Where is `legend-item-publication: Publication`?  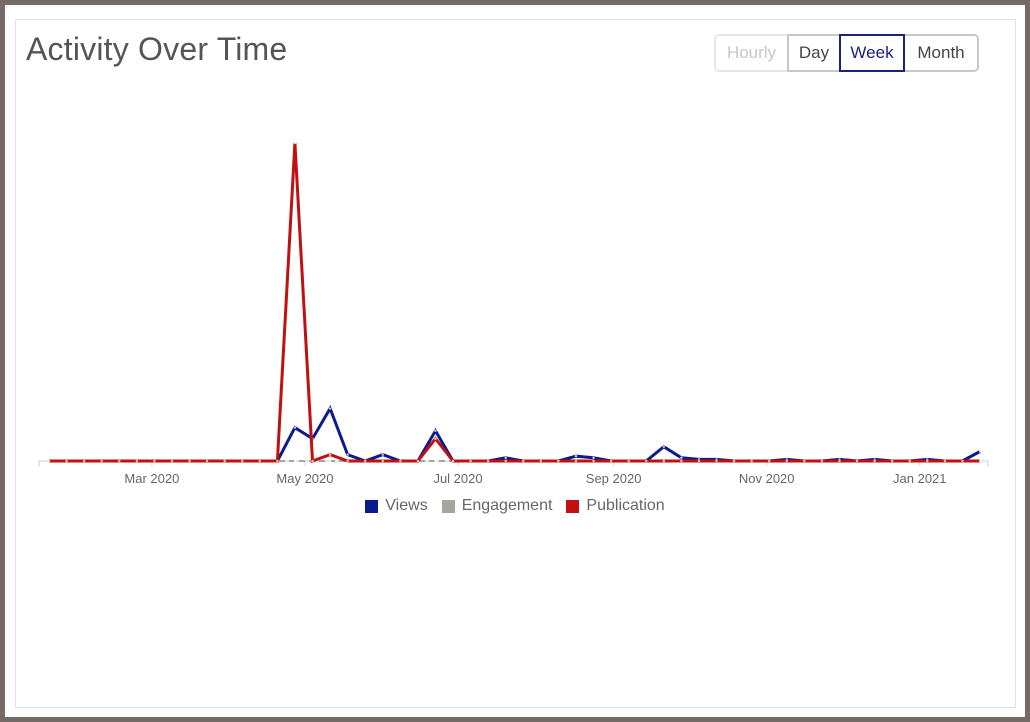
legend-item-publication: Publication is located at coordinates (615, 506).